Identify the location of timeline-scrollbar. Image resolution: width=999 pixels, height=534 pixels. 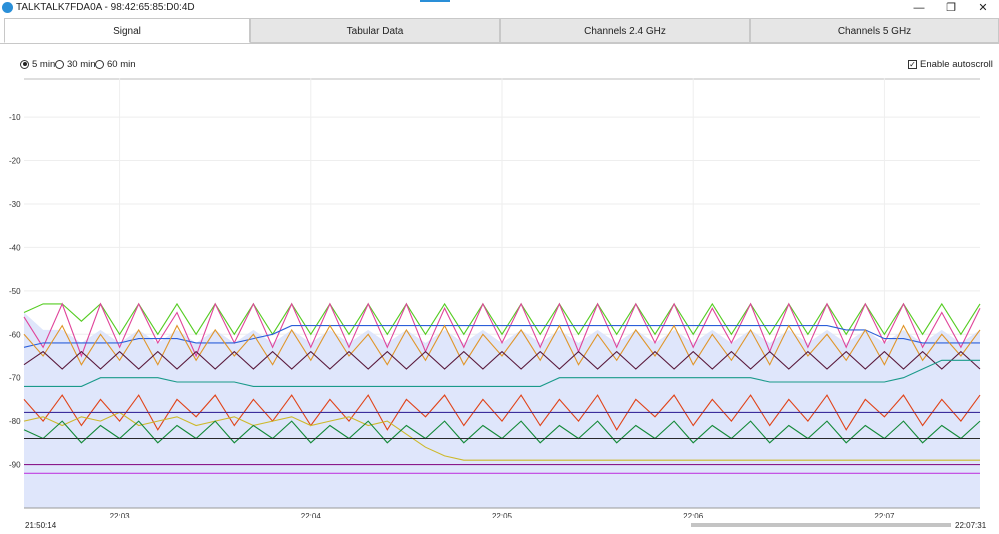
(821, 525).